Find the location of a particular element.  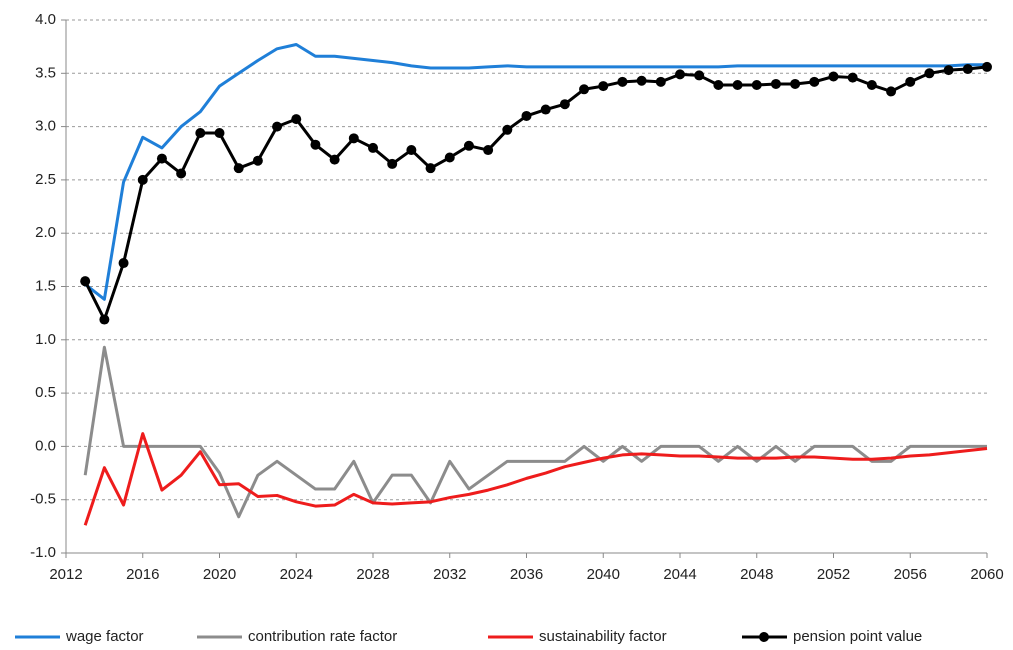

x-tick-label: 2056 is located at coordinates (910, 574).